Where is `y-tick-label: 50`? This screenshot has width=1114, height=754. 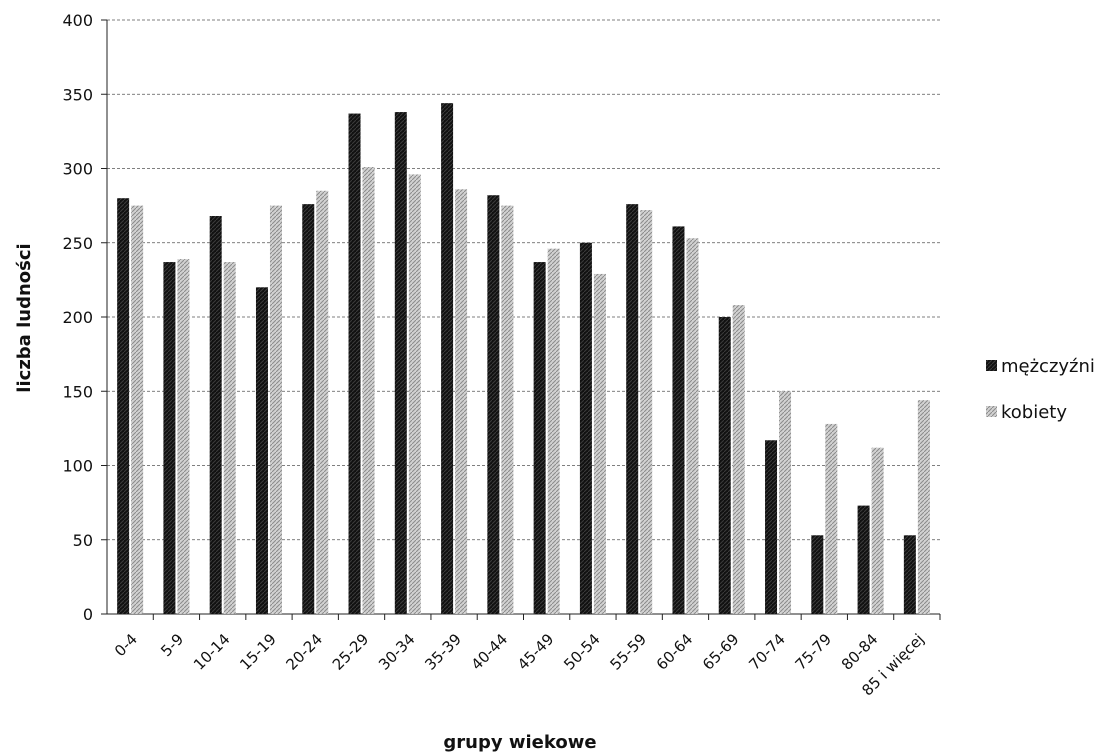
y-tick-label: 50 is located at coordinates (83, 540).